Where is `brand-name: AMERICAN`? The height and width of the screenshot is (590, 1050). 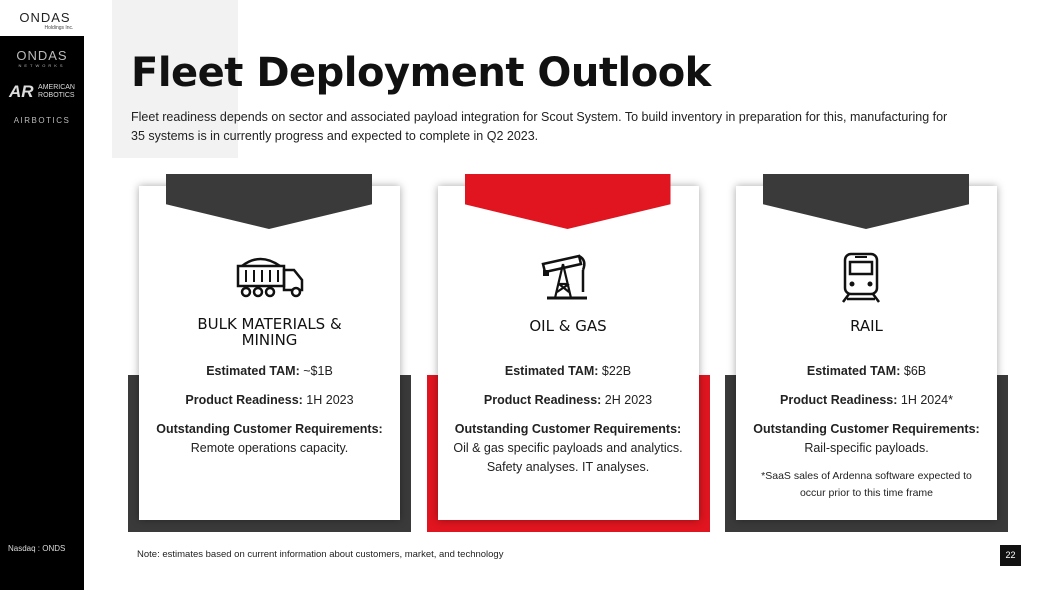
brand-name: AMERICAN is located at coordinates (56, 87).